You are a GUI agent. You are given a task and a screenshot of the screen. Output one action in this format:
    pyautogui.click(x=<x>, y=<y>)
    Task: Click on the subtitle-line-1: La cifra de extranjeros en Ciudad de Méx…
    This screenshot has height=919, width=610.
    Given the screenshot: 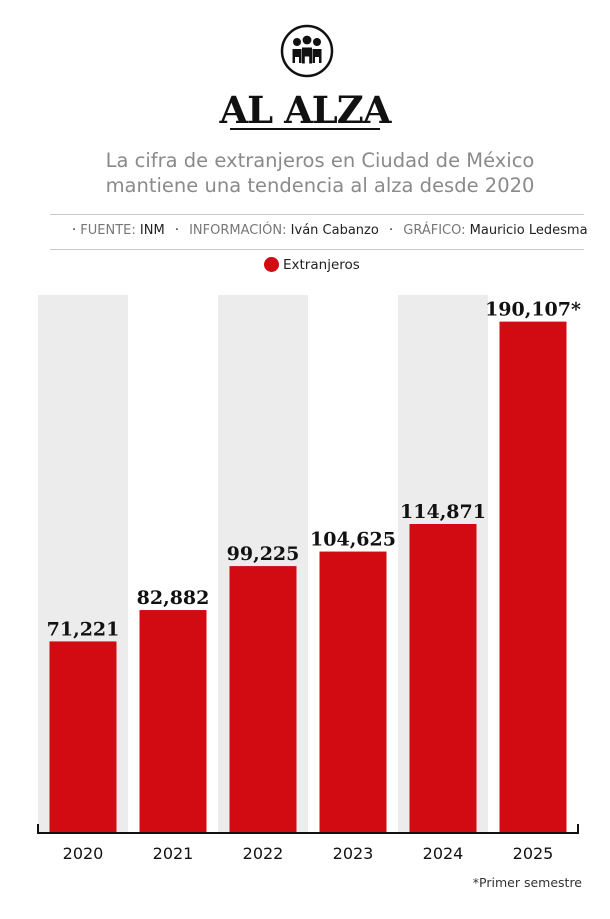 What is the action you would take?
    pyautogui.click(x=320, y=160)
    